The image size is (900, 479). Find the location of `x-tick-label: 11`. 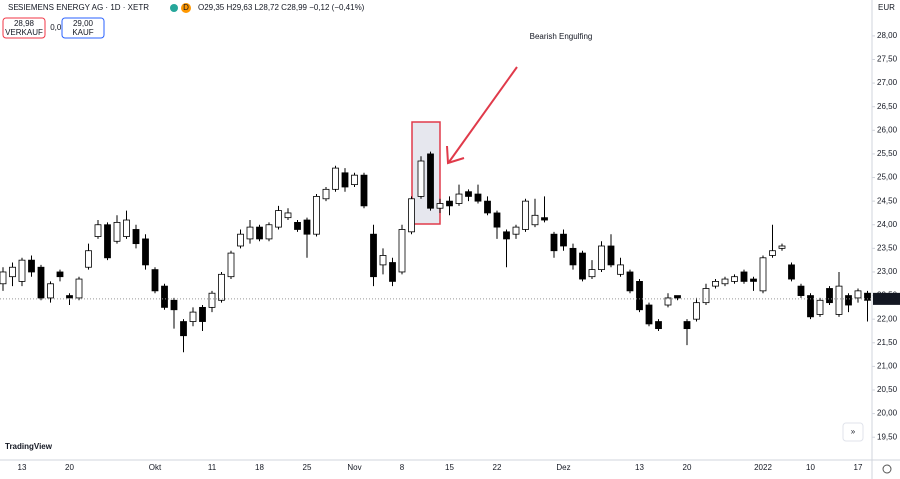

x-tick-label: 11 is located at coordinates (212, 467).